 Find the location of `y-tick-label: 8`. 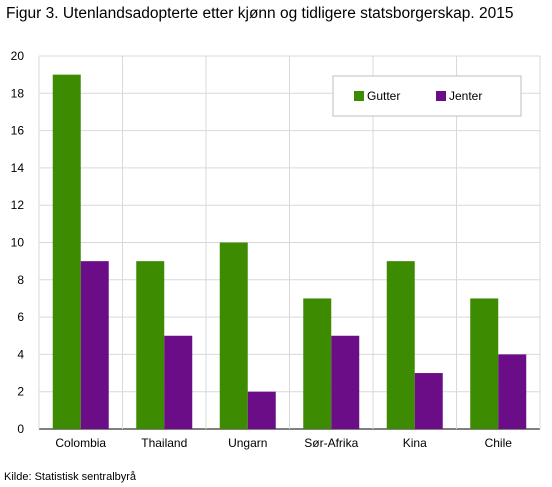

y-tick-label: 8 is located at coordinates (20, 280).